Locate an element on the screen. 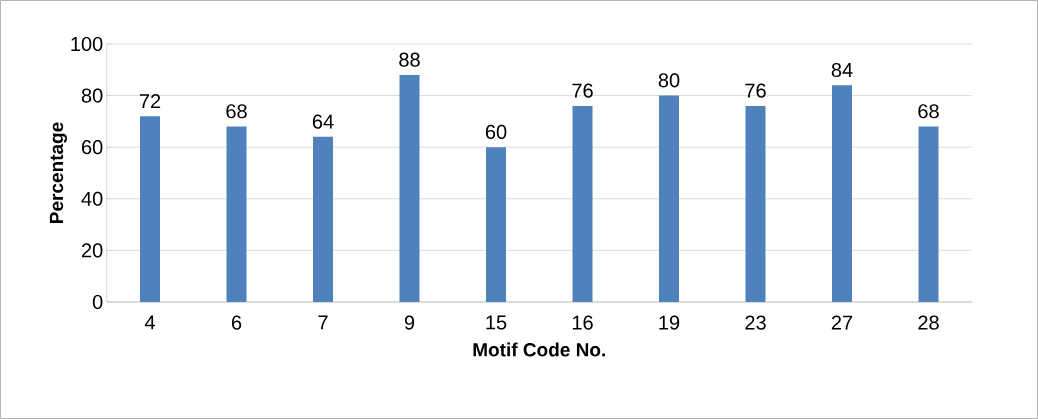 Image resolution: width=1038 pixels, height=419 pixels. x-tick-label: 23 is located at coordinates (755, 322).